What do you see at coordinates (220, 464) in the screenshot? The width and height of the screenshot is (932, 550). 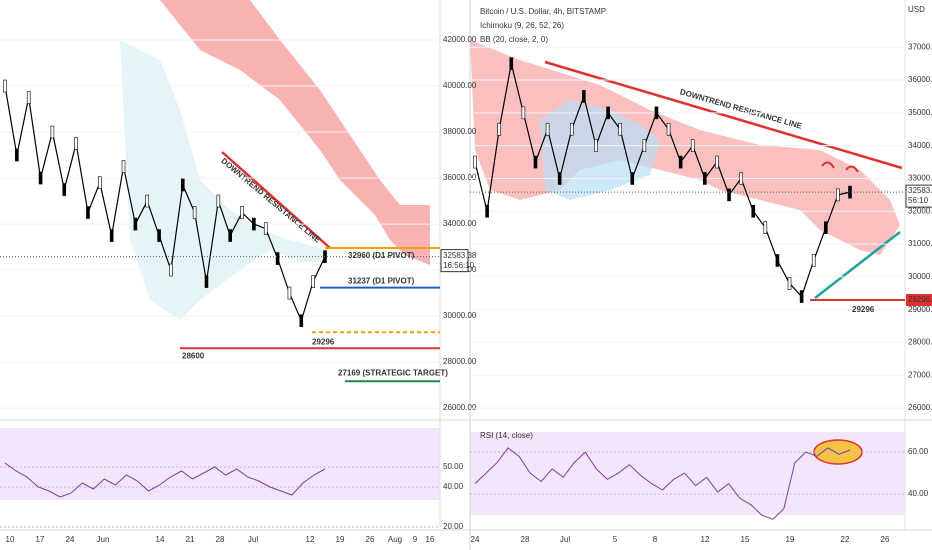 I see `rsi-band` at bounding box center [220, 464].